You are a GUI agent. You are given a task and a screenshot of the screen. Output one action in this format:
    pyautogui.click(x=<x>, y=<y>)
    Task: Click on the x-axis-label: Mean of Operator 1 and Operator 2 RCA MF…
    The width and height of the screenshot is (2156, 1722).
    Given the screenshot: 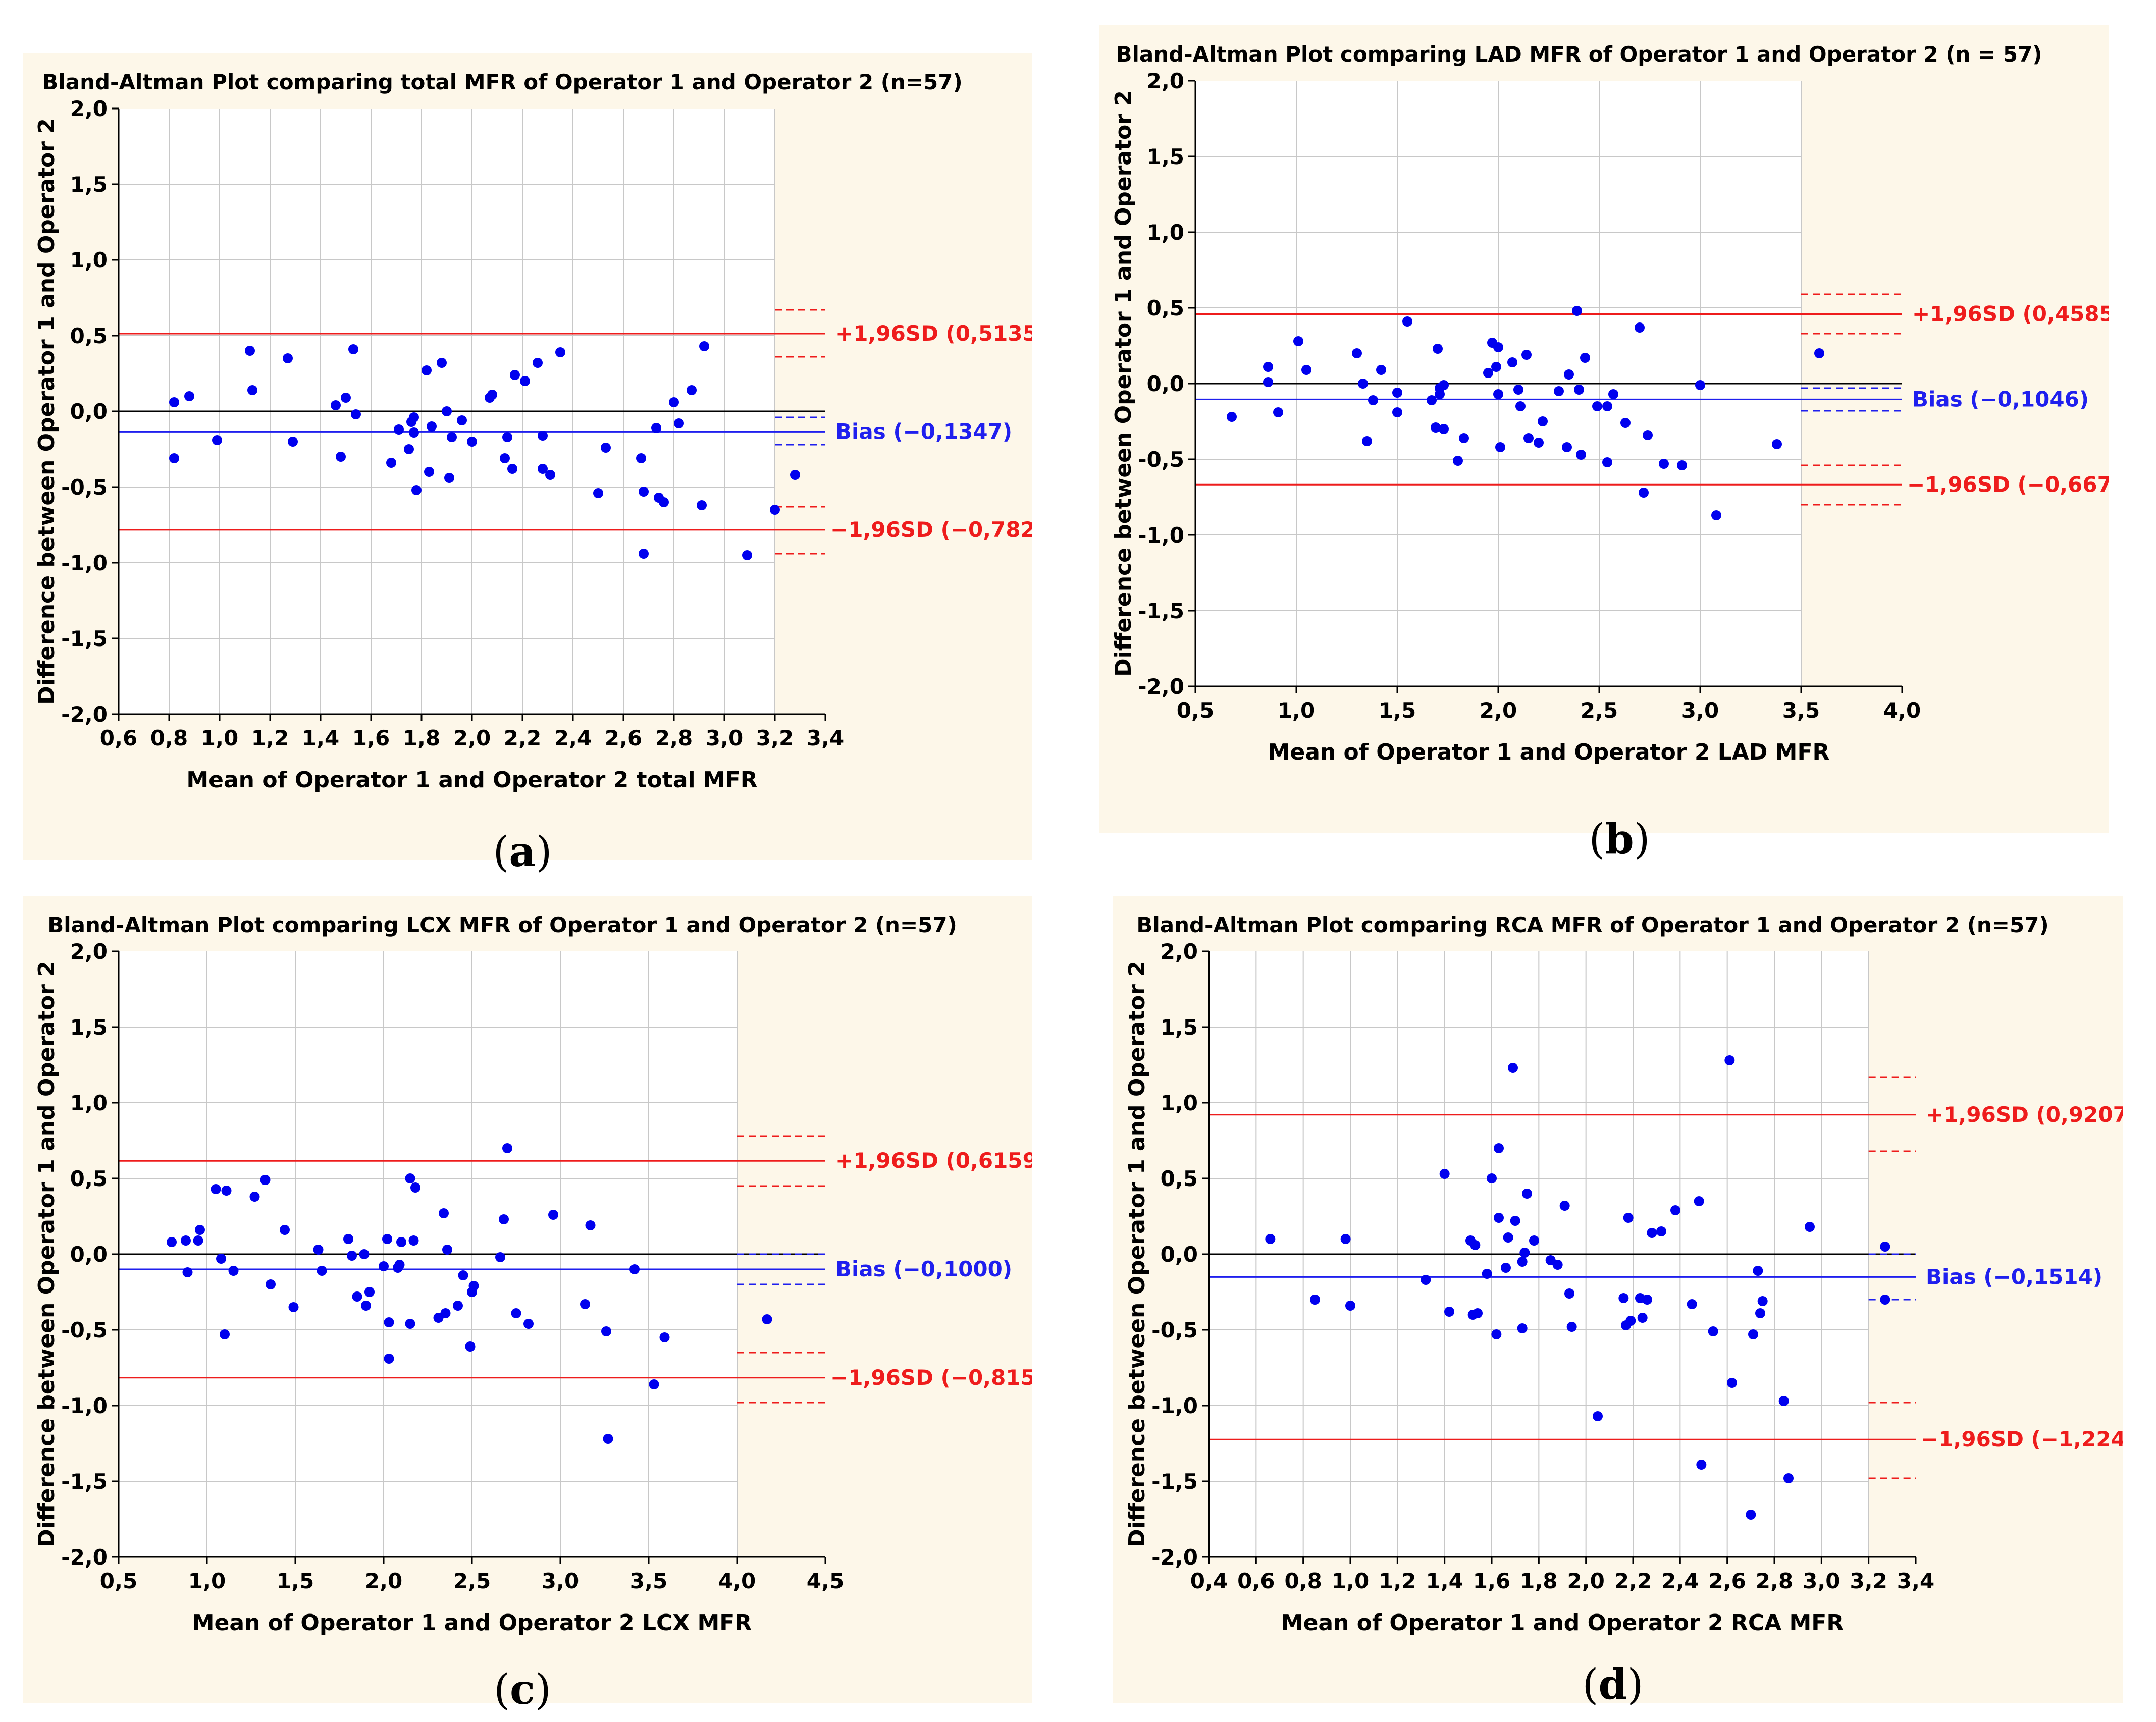 What is the action you would take?
    pyautogui.click(x=1562, y=1623)
    